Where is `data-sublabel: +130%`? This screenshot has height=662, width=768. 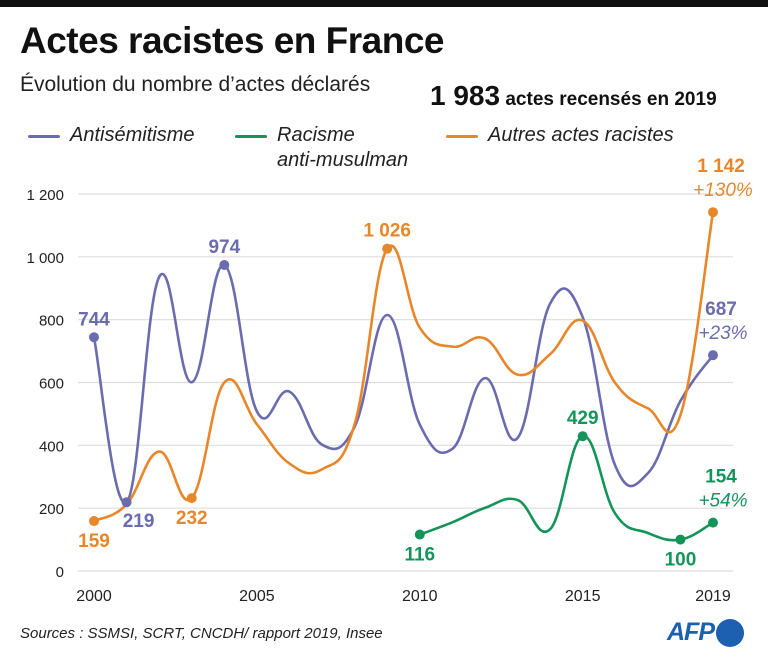
data-sublabel: +130% is located at coordinates (723, 190).